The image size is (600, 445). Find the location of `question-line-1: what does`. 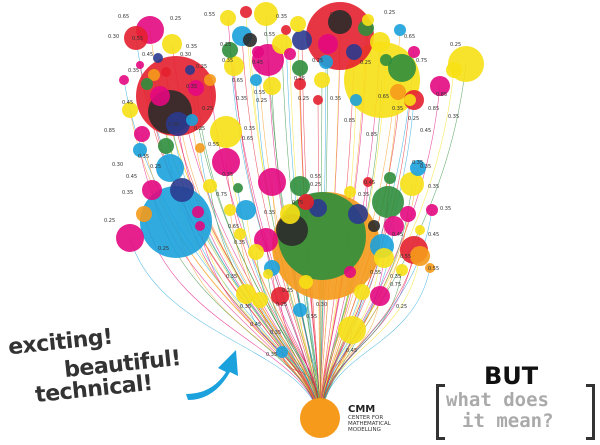

question-line-1: what does is located at coordinates (497, 400).